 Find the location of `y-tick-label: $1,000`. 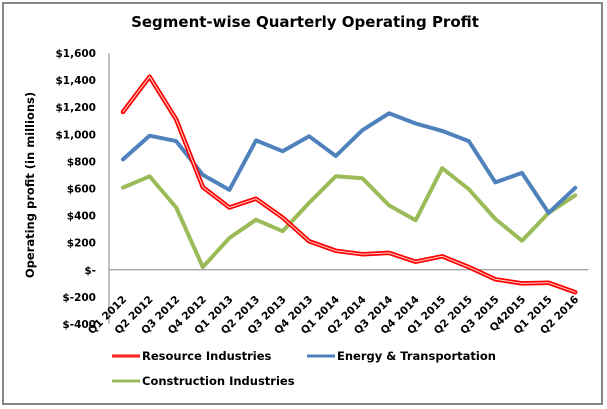

y-tick-label: $1,000 is located at coordinates (75, 135).